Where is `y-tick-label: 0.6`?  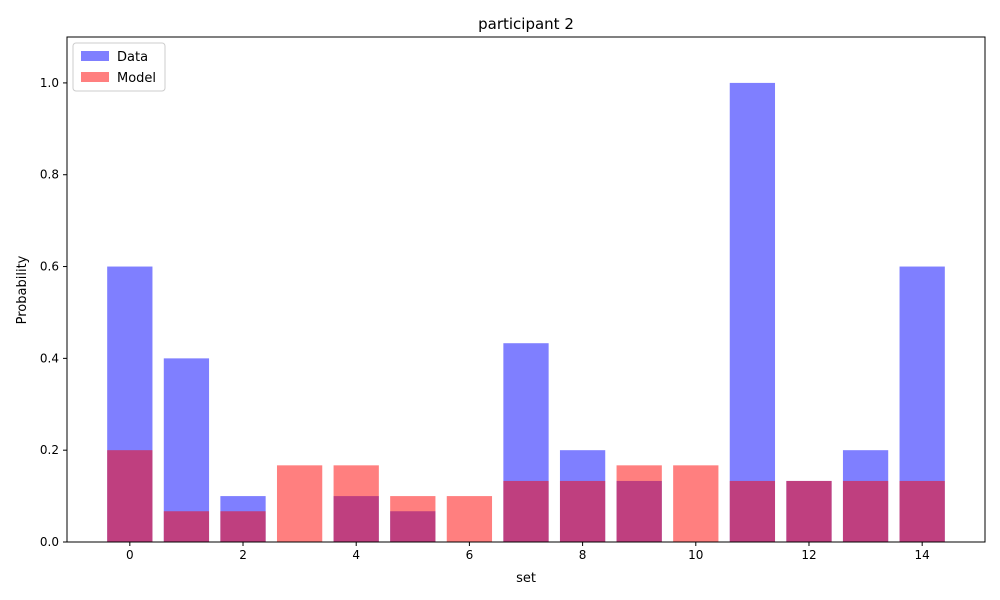
y-tick-label: 0.6 is located at coordinates (49, 267).